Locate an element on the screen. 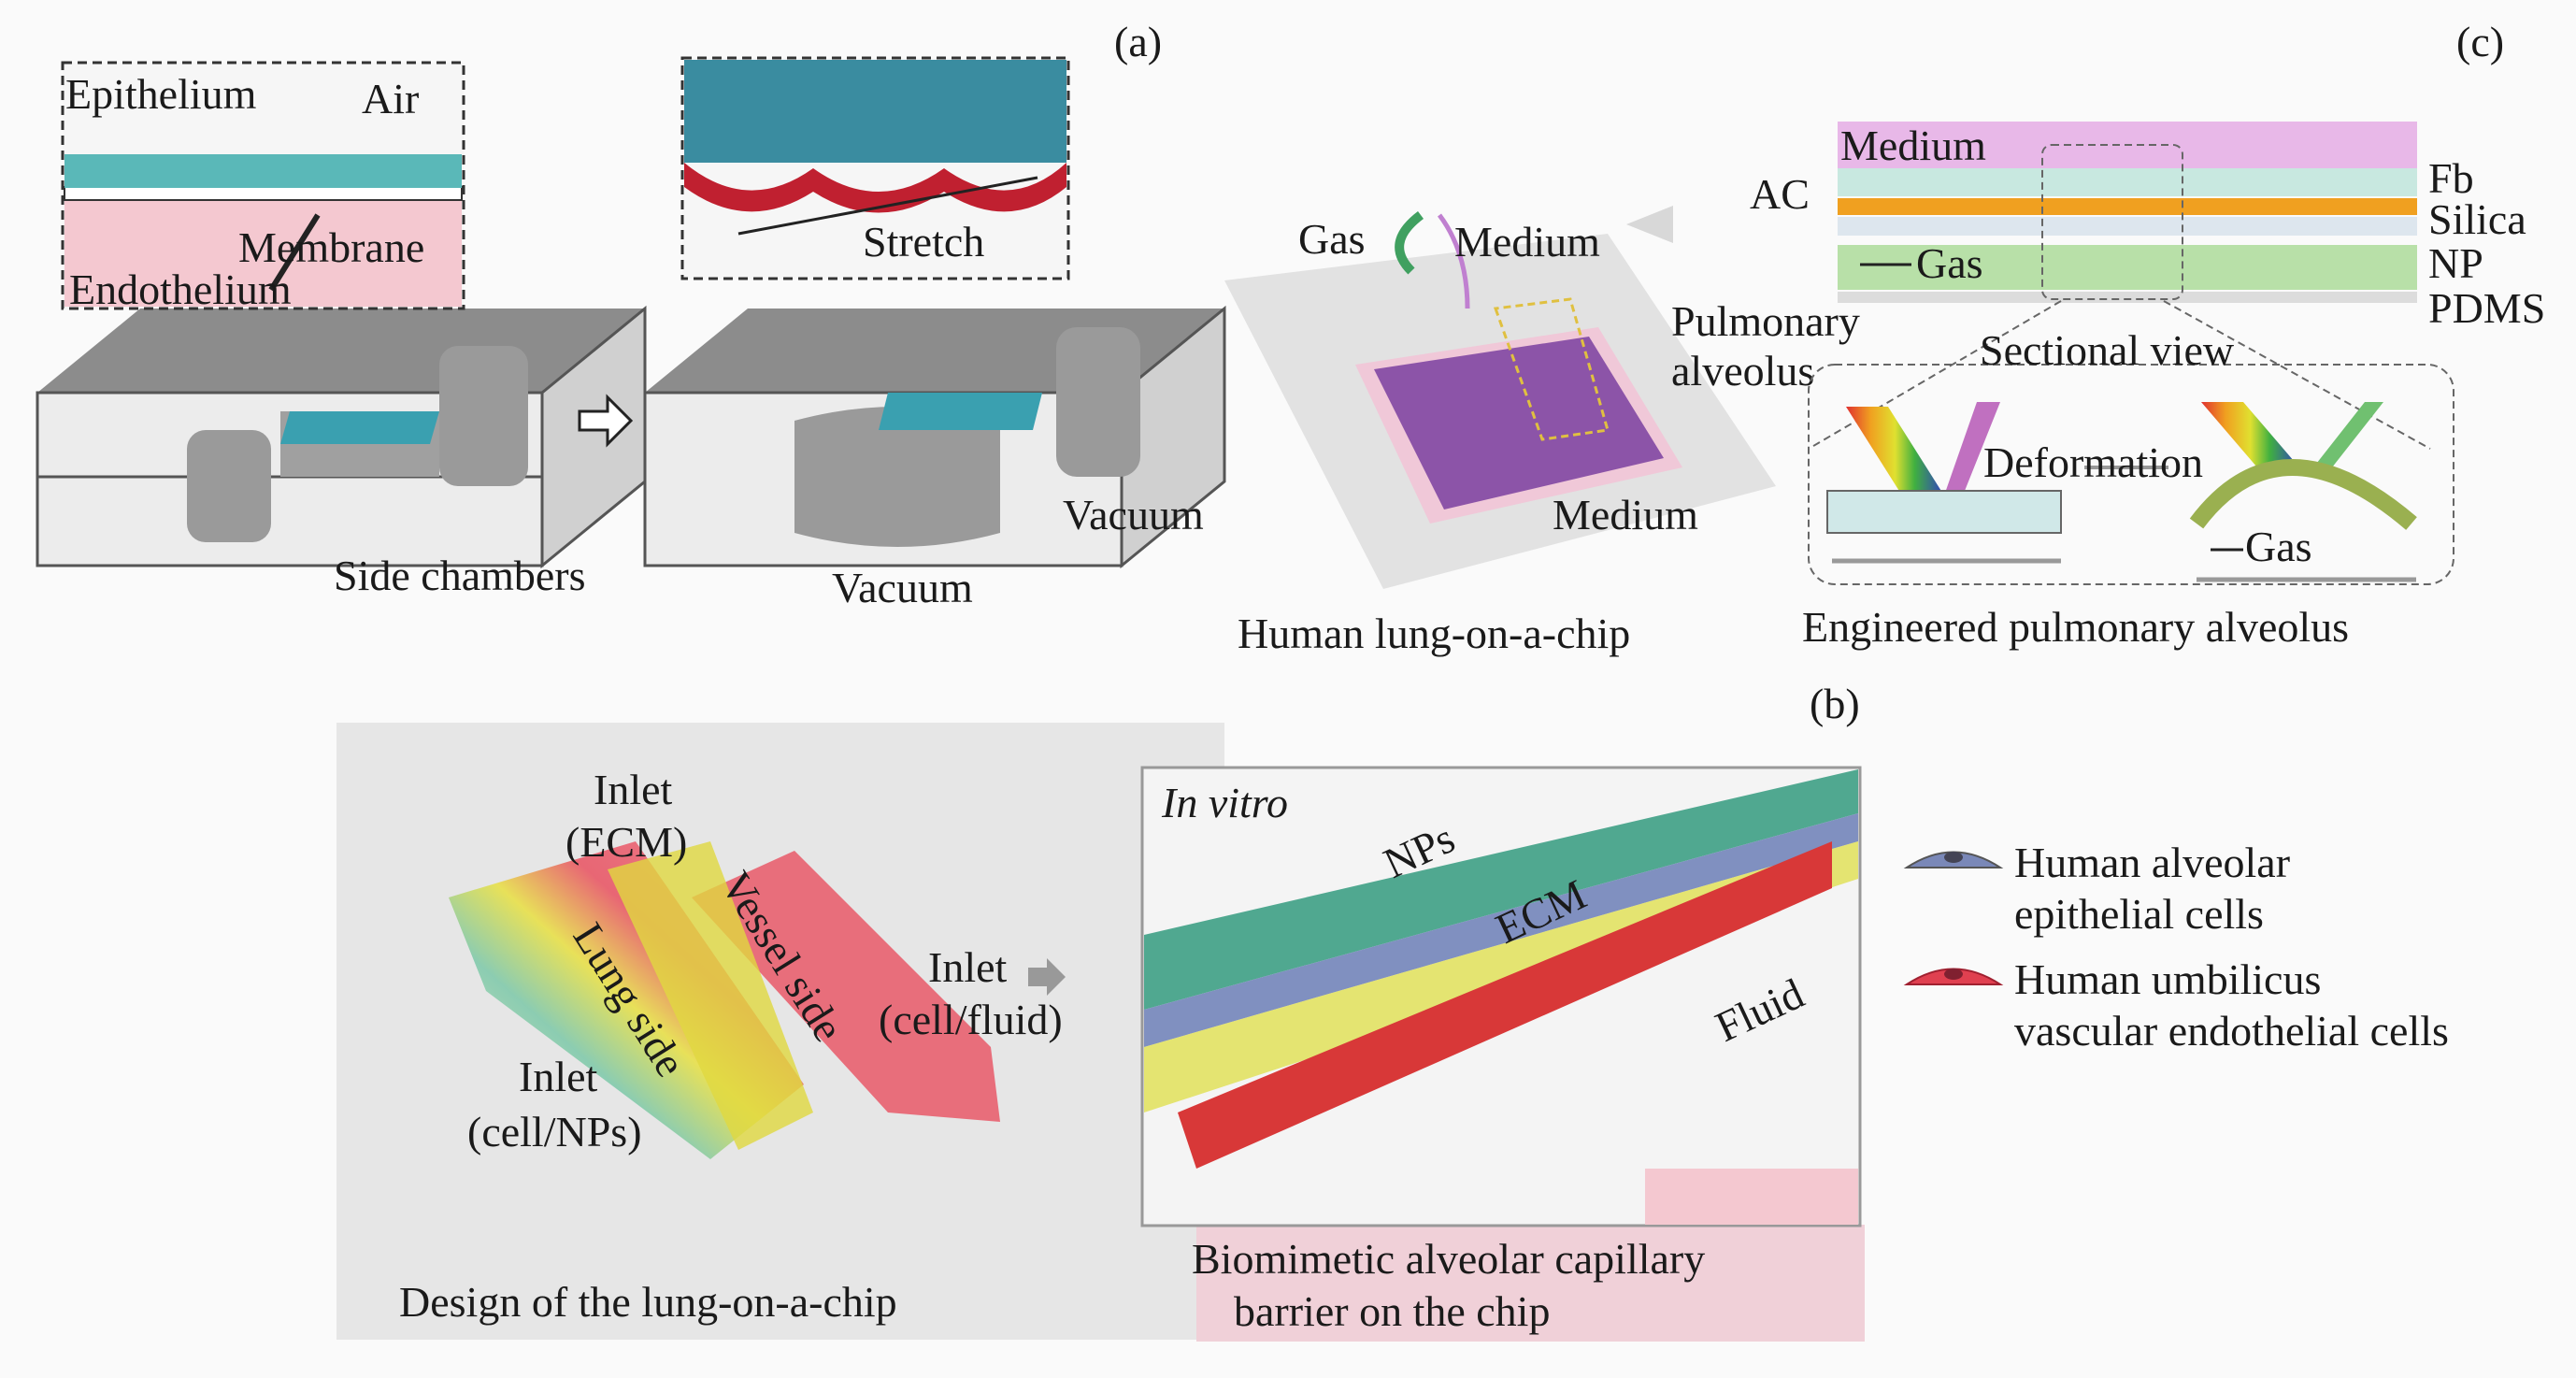 This screenshot has width=2576, height=1378. label-silica: Silica is located at coordinates (2477, 219).